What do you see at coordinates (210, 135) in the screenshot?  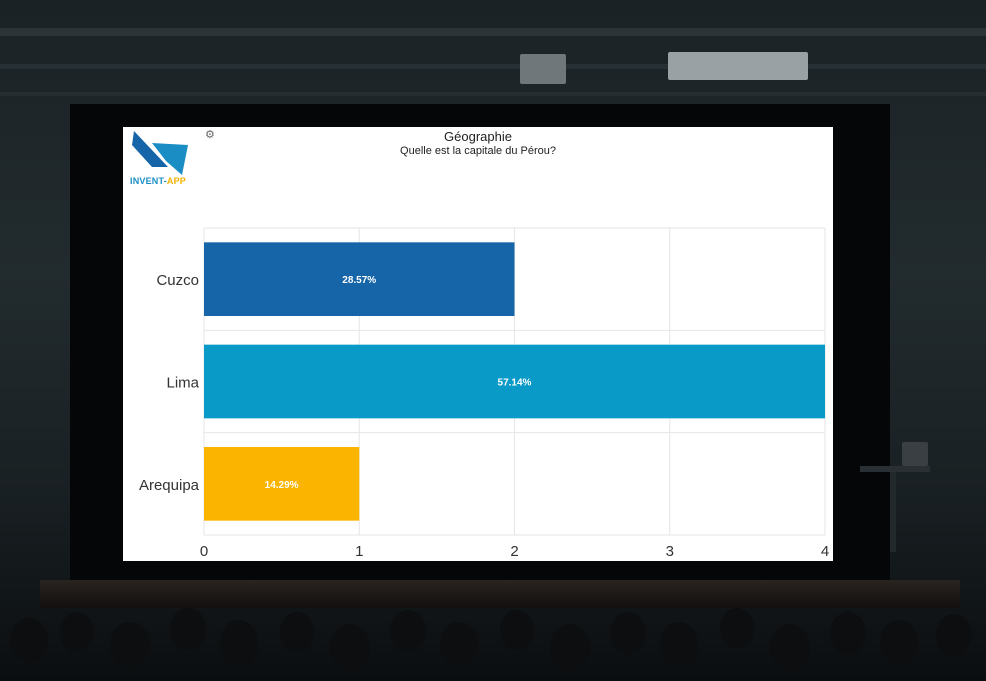 I see `gear-icon: ⚙` at bounding box center [210, 135].